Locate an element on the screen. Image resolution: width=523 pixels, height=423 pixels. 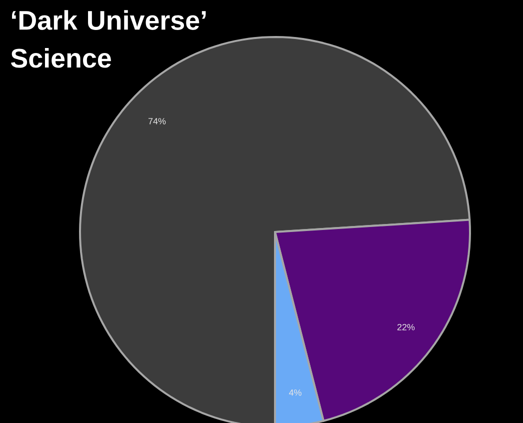
data-label: 74% is located at coordinates (157, 121).